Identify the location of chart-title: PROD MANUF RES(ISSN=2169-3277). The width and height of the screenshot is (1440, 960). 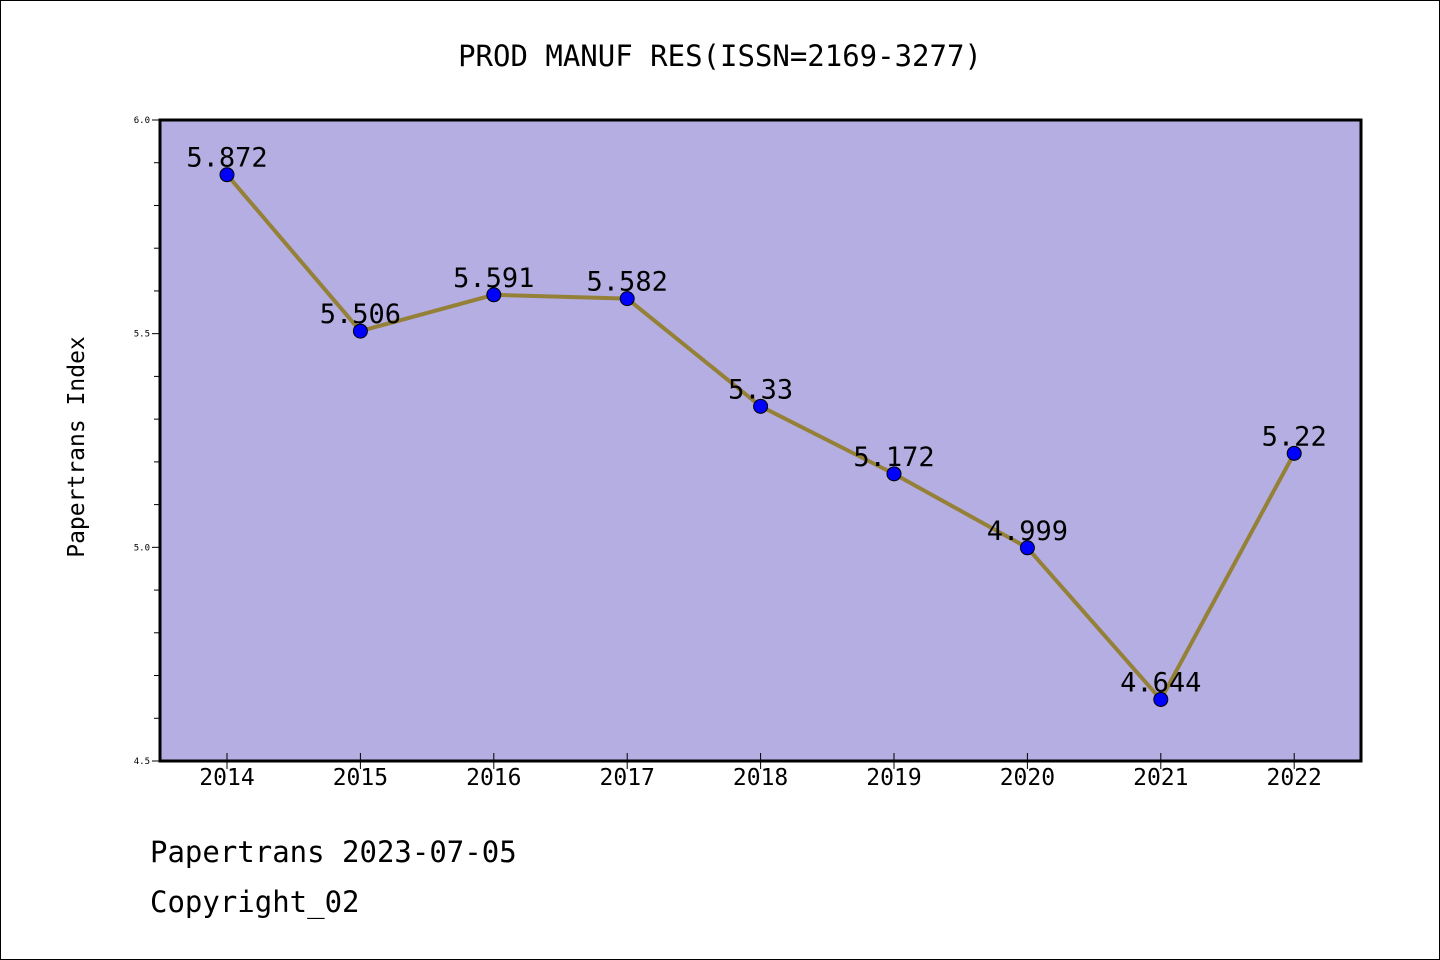
(720, 56).